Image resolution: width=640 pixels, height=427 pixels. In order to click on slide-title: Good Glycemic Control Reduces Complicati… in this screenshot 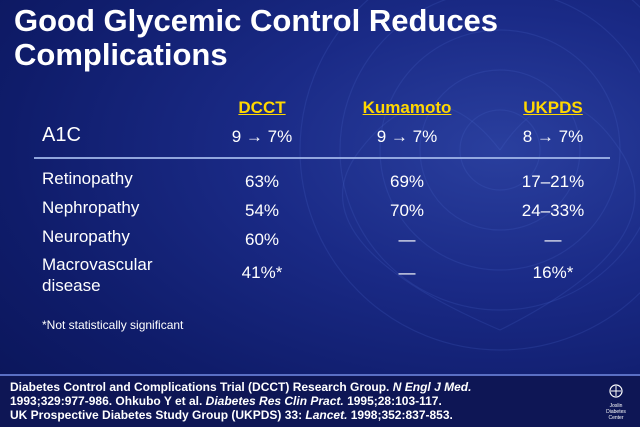, I will do `click(294, 38)`.